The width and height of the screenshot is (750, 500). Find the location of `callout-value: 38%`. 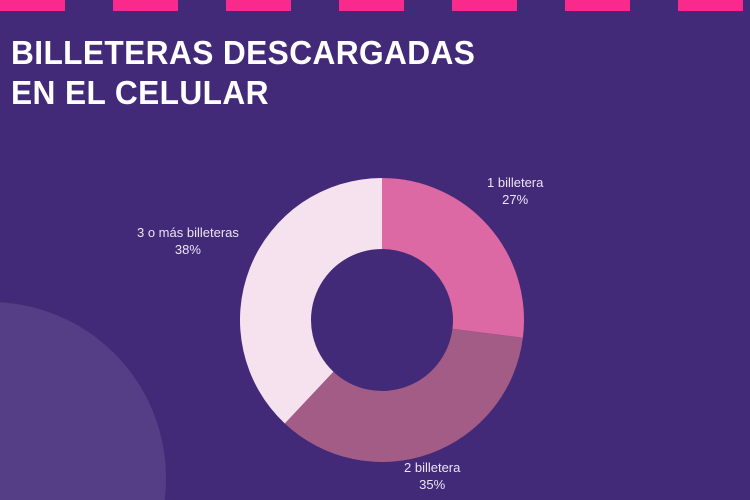

callout-value: 38% is located at coordinates (187, 249).